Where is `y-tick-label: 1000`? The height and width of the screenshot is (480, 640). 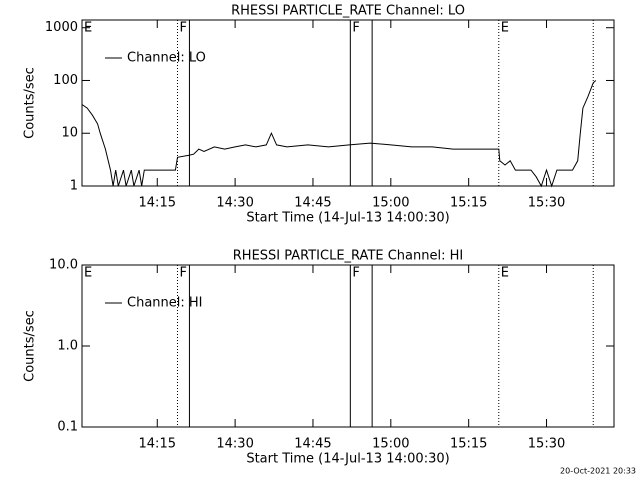 y-tick-label: 1000 is located at coordinates (61, 27).